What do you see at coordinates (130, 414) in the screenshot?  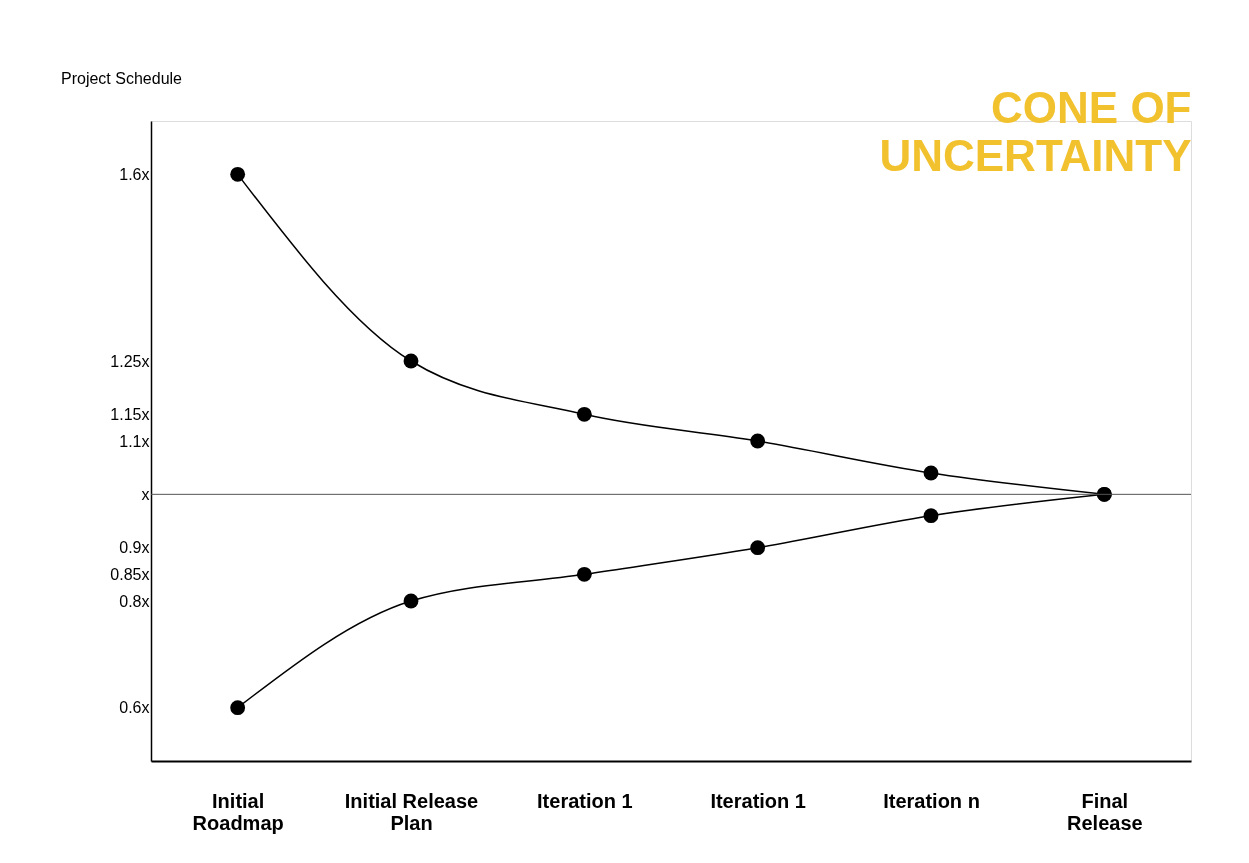 I see `y-tick-label: 1.15x` at bounding box center [130, 414].